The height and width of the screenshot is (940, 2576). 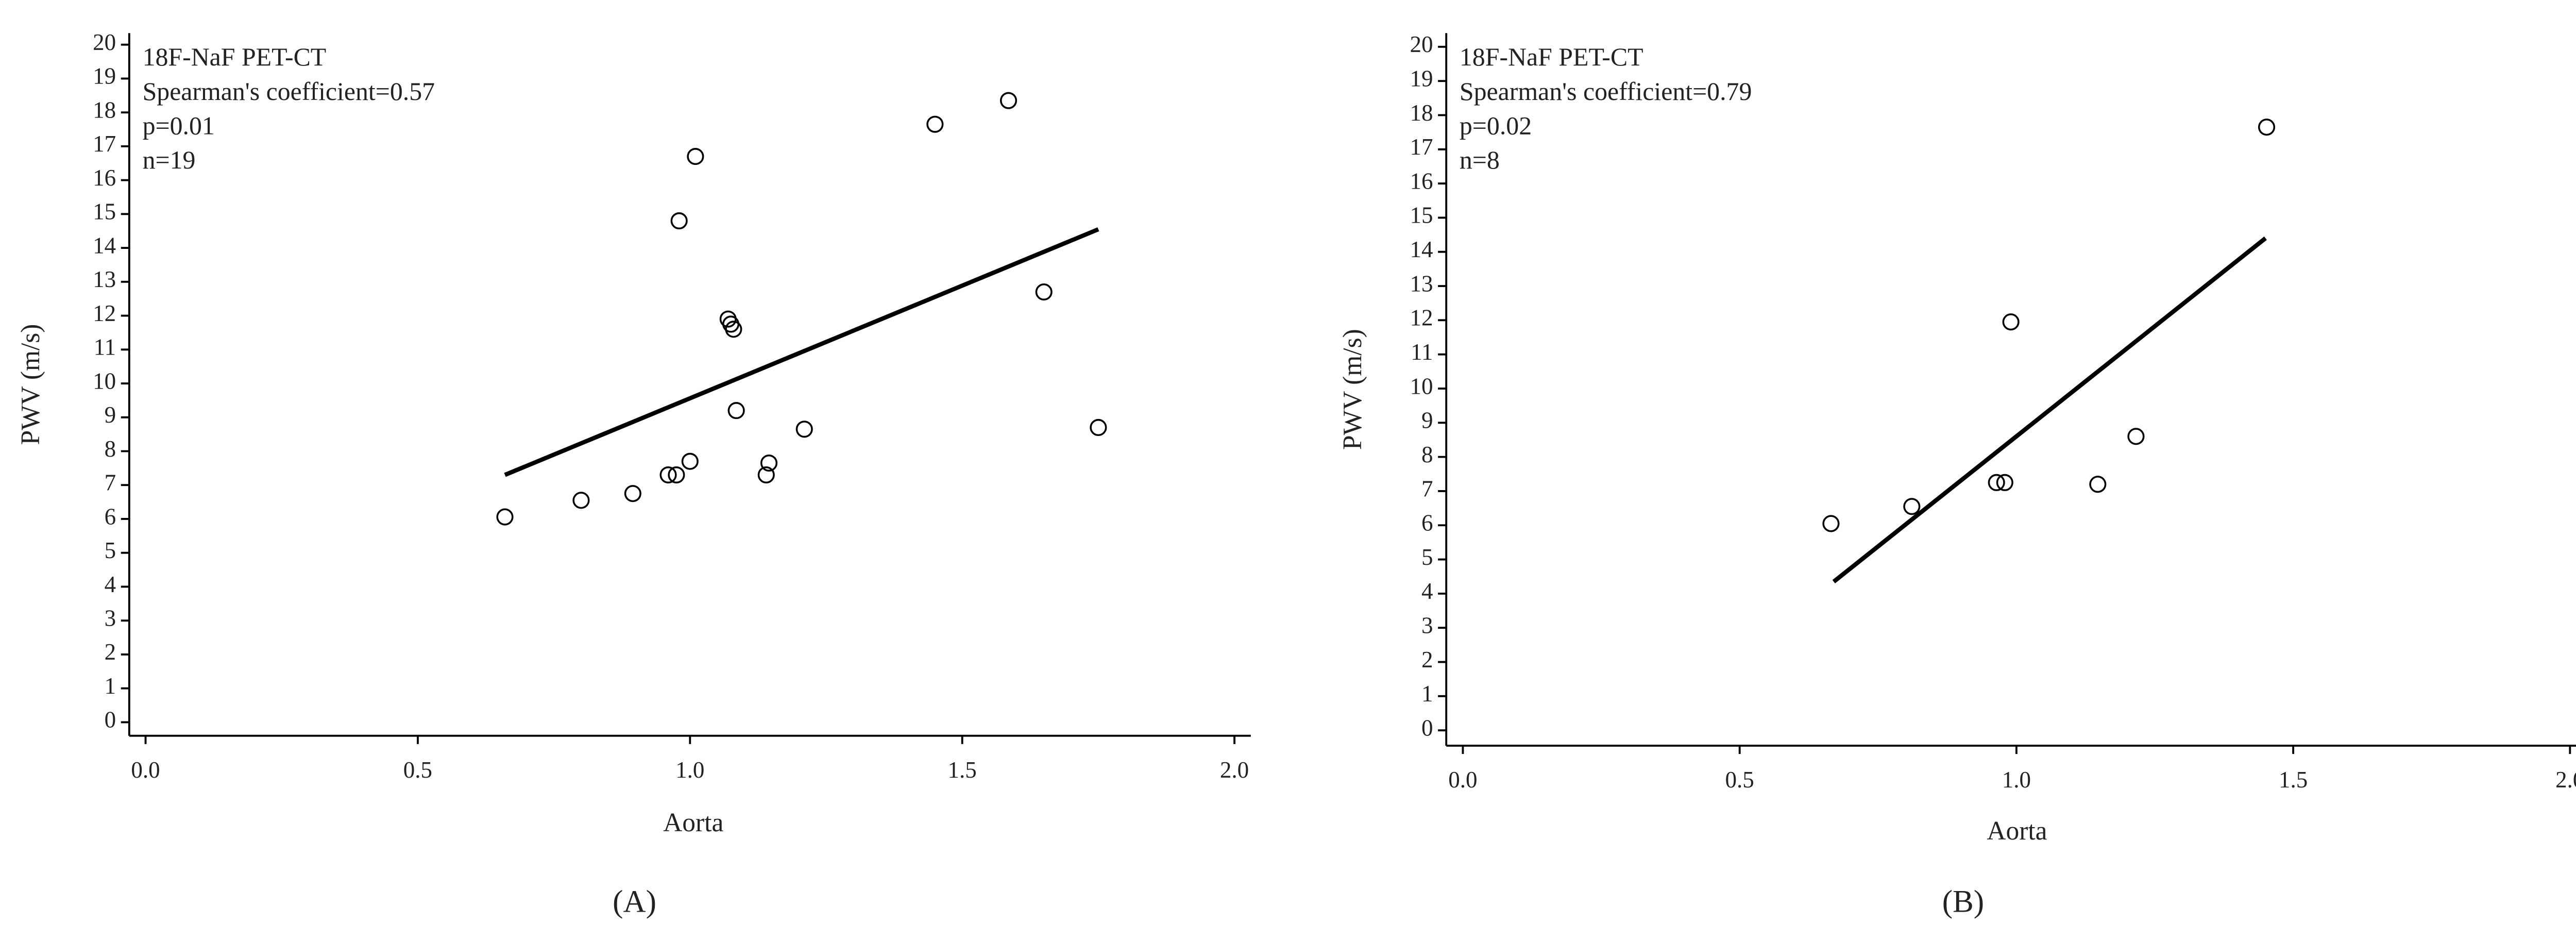 What do you see at coordinates (1606, 91) in the screenshot?
I see `annotation: Spearman's coefficient=0.79` at bounding box center [1606, 91].